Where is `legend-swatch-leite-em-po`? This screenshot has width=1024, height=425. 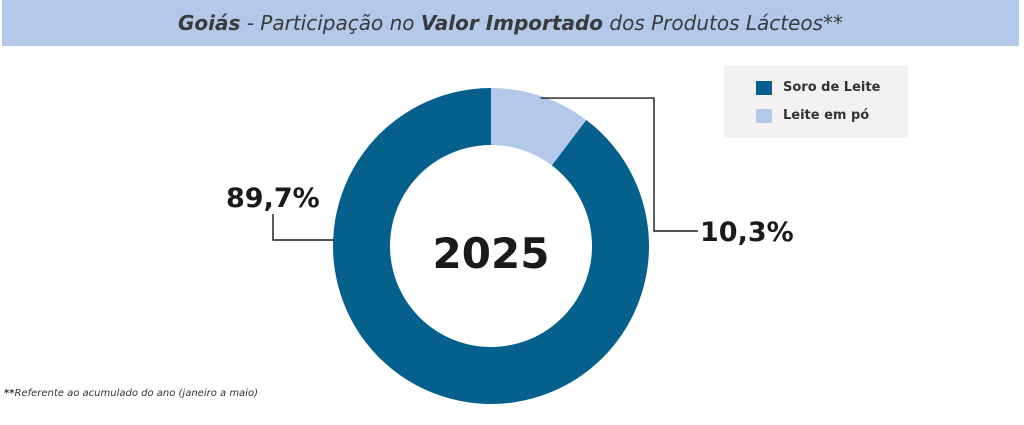 legend-swatch-leite-em-po is located at coordinates (764, 115).